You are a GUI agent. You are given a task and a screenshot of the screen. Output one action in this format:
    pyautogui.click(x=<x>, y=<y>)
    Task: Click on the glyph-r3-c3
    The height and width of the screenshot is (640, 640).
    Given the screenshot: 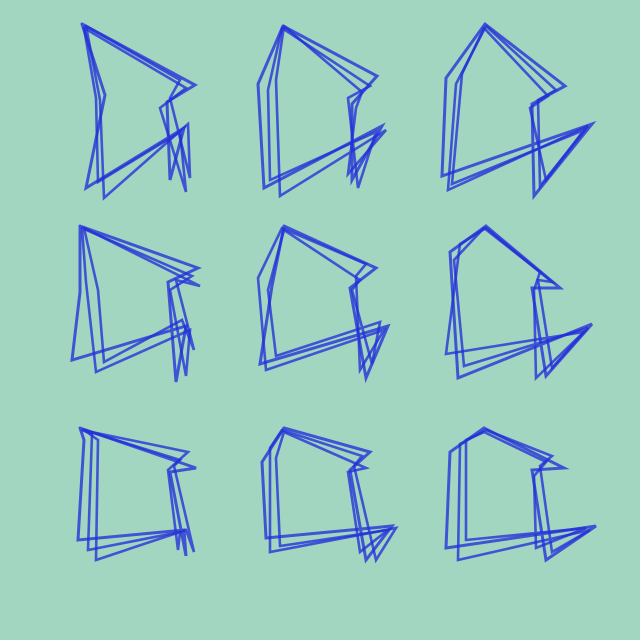 What is the action you would take?
    pyautogui.click(x=520, y=494)
    